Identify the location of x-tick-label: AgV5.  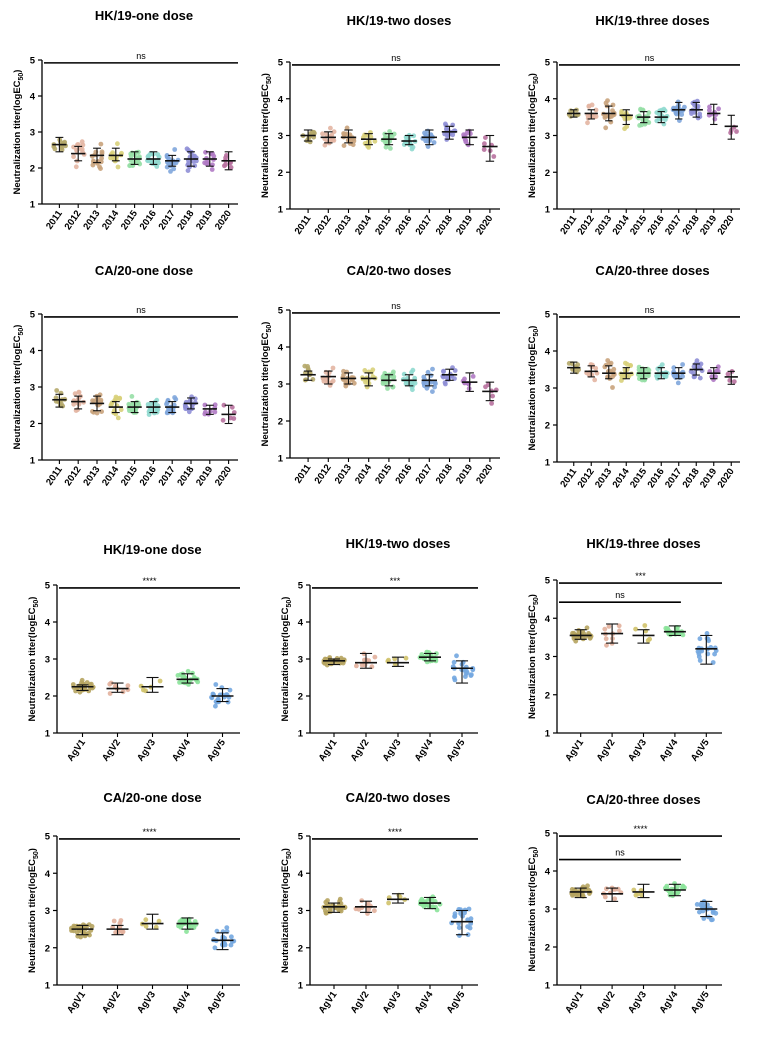
(216, 1002).